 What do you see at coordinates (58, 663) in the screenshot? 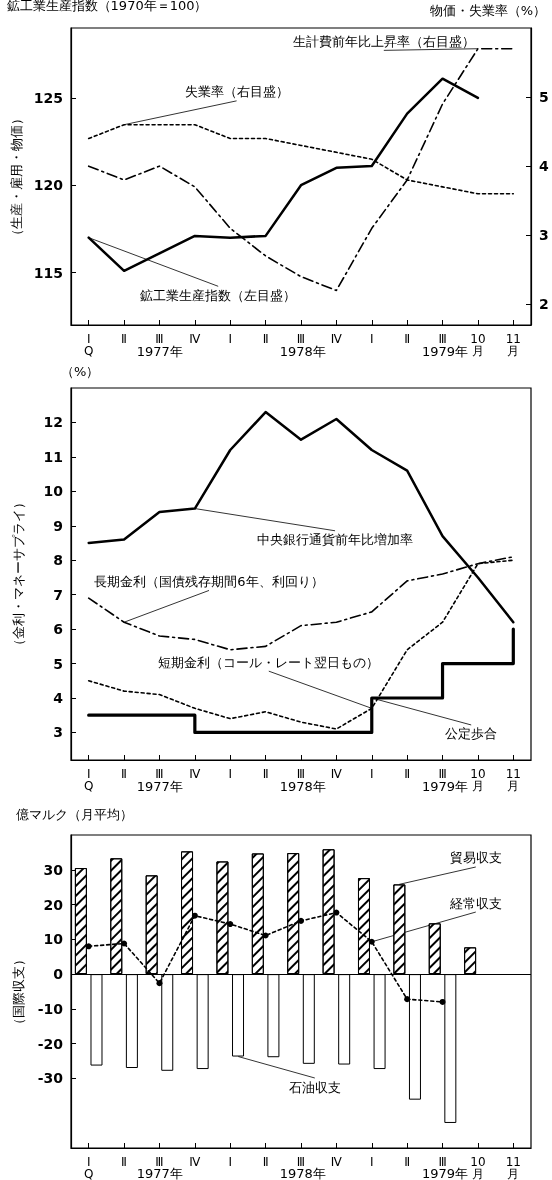
I see `y-tick-label: 5` at bounding box center [58, 663].